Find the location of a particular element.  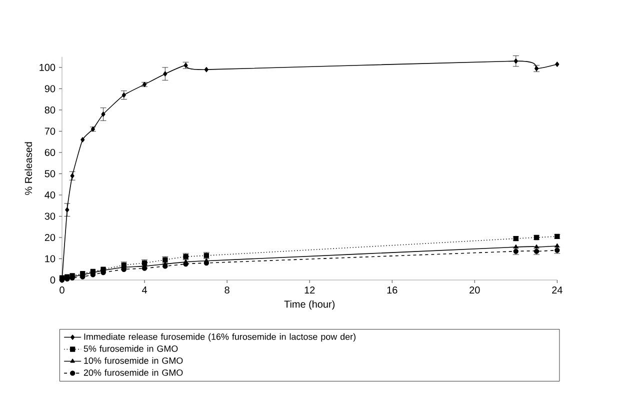

legend-label: 10% furosemide in GMO is located at coordinates (133, 360).